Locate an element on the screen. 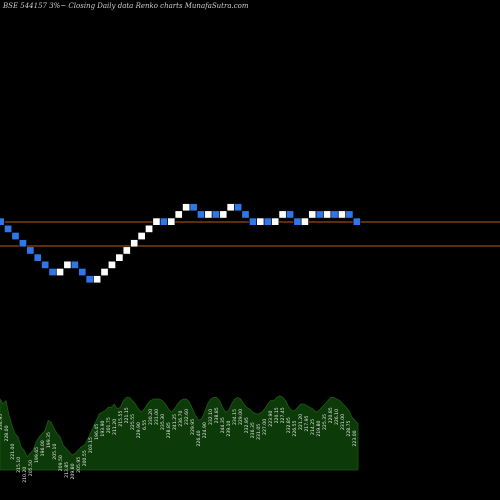 The image size is (500, 500). volume-label: 226.10 is located at coordinates (337, 417).